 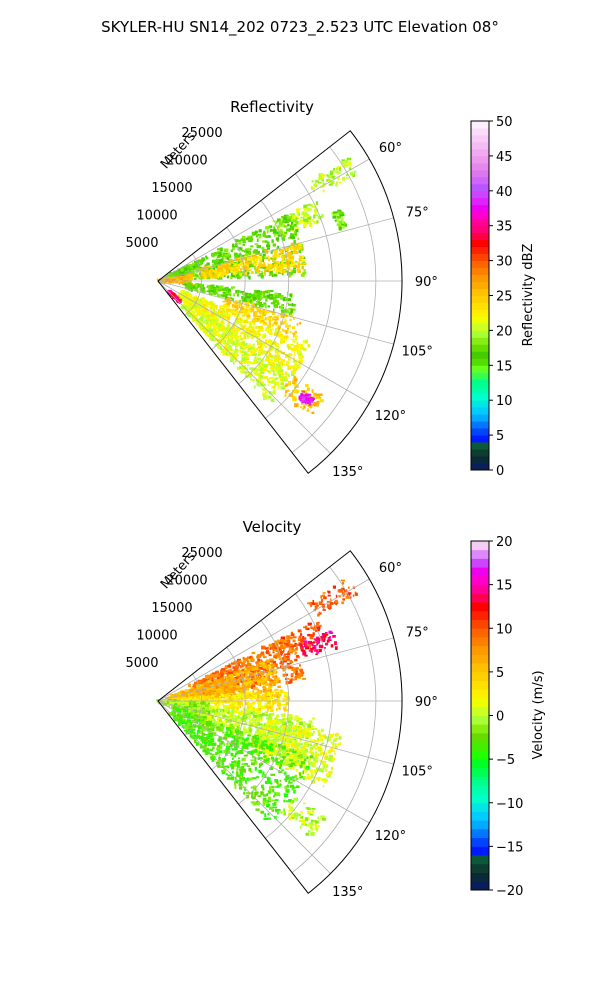 I want to click on reflectivity-range-tick-label: 20000, so click(x=186, y=161).